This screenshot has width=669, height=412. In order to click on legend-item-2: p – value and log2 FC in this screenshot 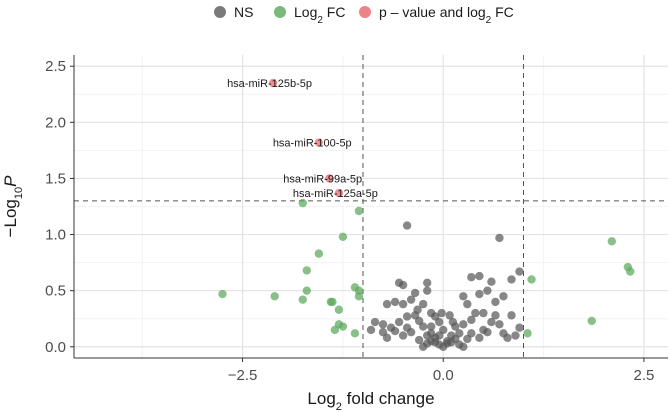, I will do `click(436, 15)`.